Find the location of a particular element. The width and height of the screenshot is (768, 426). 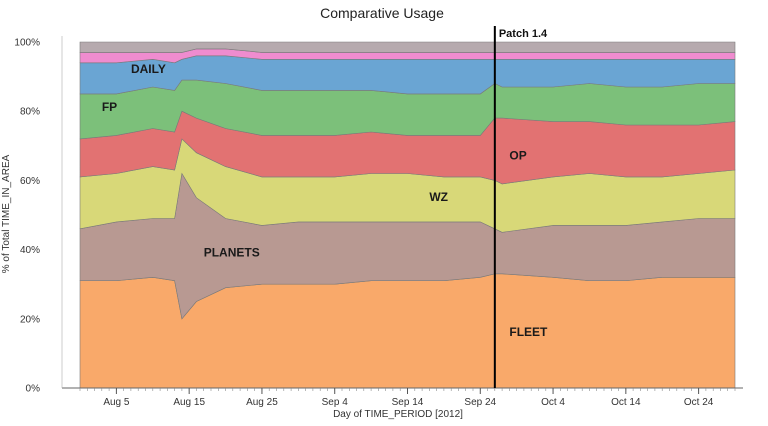

x-tick-label: Oct 4 is located at coordinates (553, 402).